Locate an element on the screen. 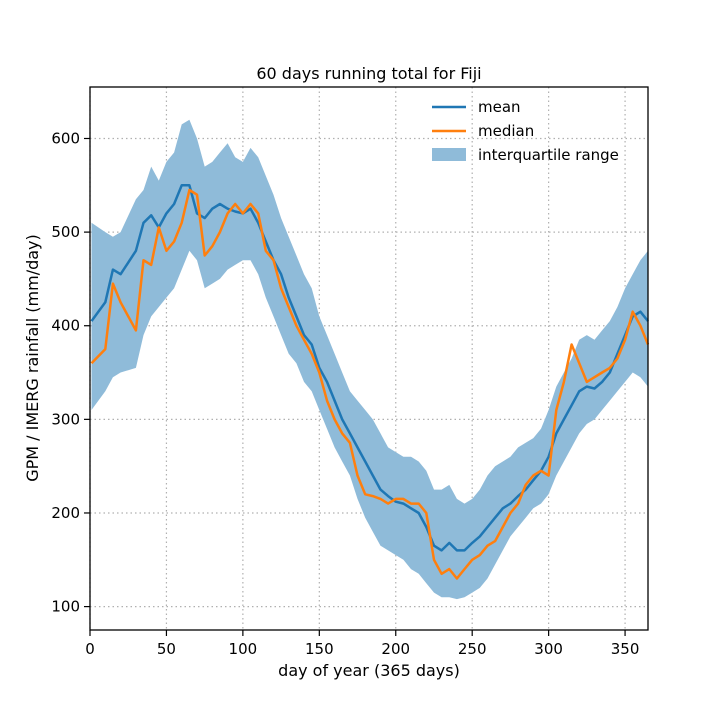 The width and height of the screenshot is (720, 720). x-tick-label: 50 is located at coordinates (166, 649).